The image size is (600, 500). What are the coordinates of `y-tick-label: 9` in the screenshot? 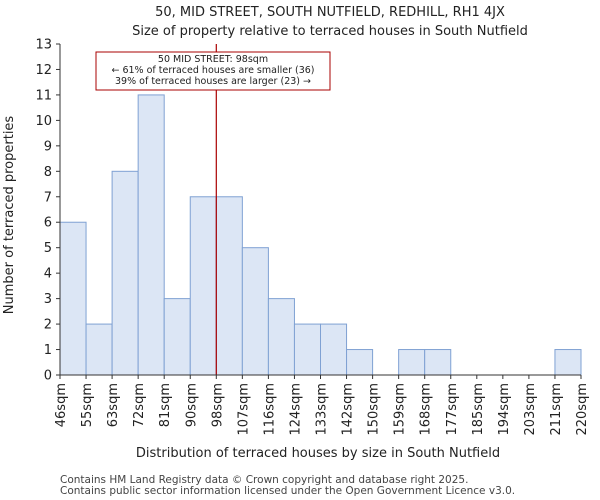 It's located at (48, 146).